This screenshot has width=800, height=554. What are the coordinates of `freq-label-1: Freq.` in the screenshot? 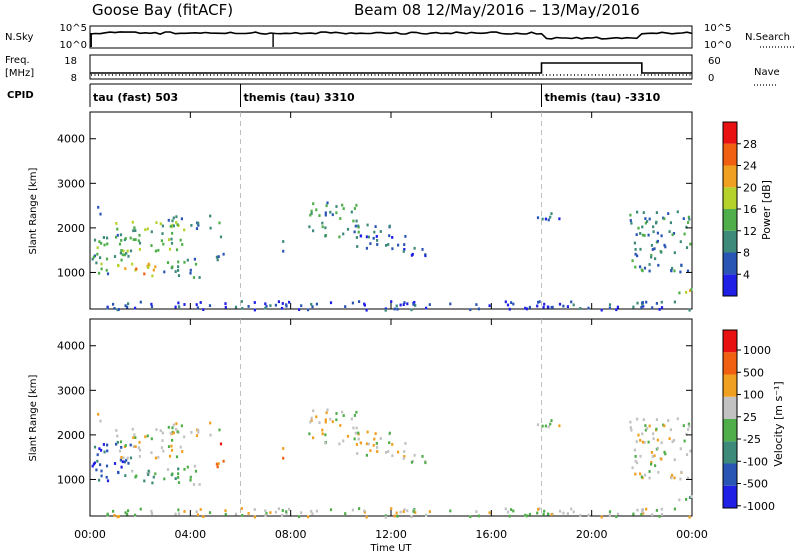 It's located at (17, 60).